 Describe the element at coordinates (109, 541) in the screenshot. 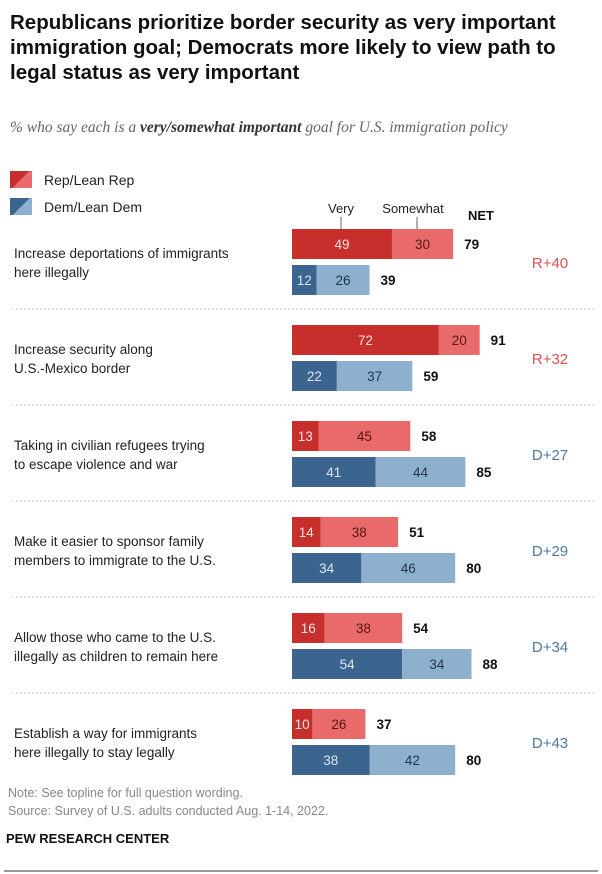

I see `category-label: Make it easier to sponsor family` at that location.